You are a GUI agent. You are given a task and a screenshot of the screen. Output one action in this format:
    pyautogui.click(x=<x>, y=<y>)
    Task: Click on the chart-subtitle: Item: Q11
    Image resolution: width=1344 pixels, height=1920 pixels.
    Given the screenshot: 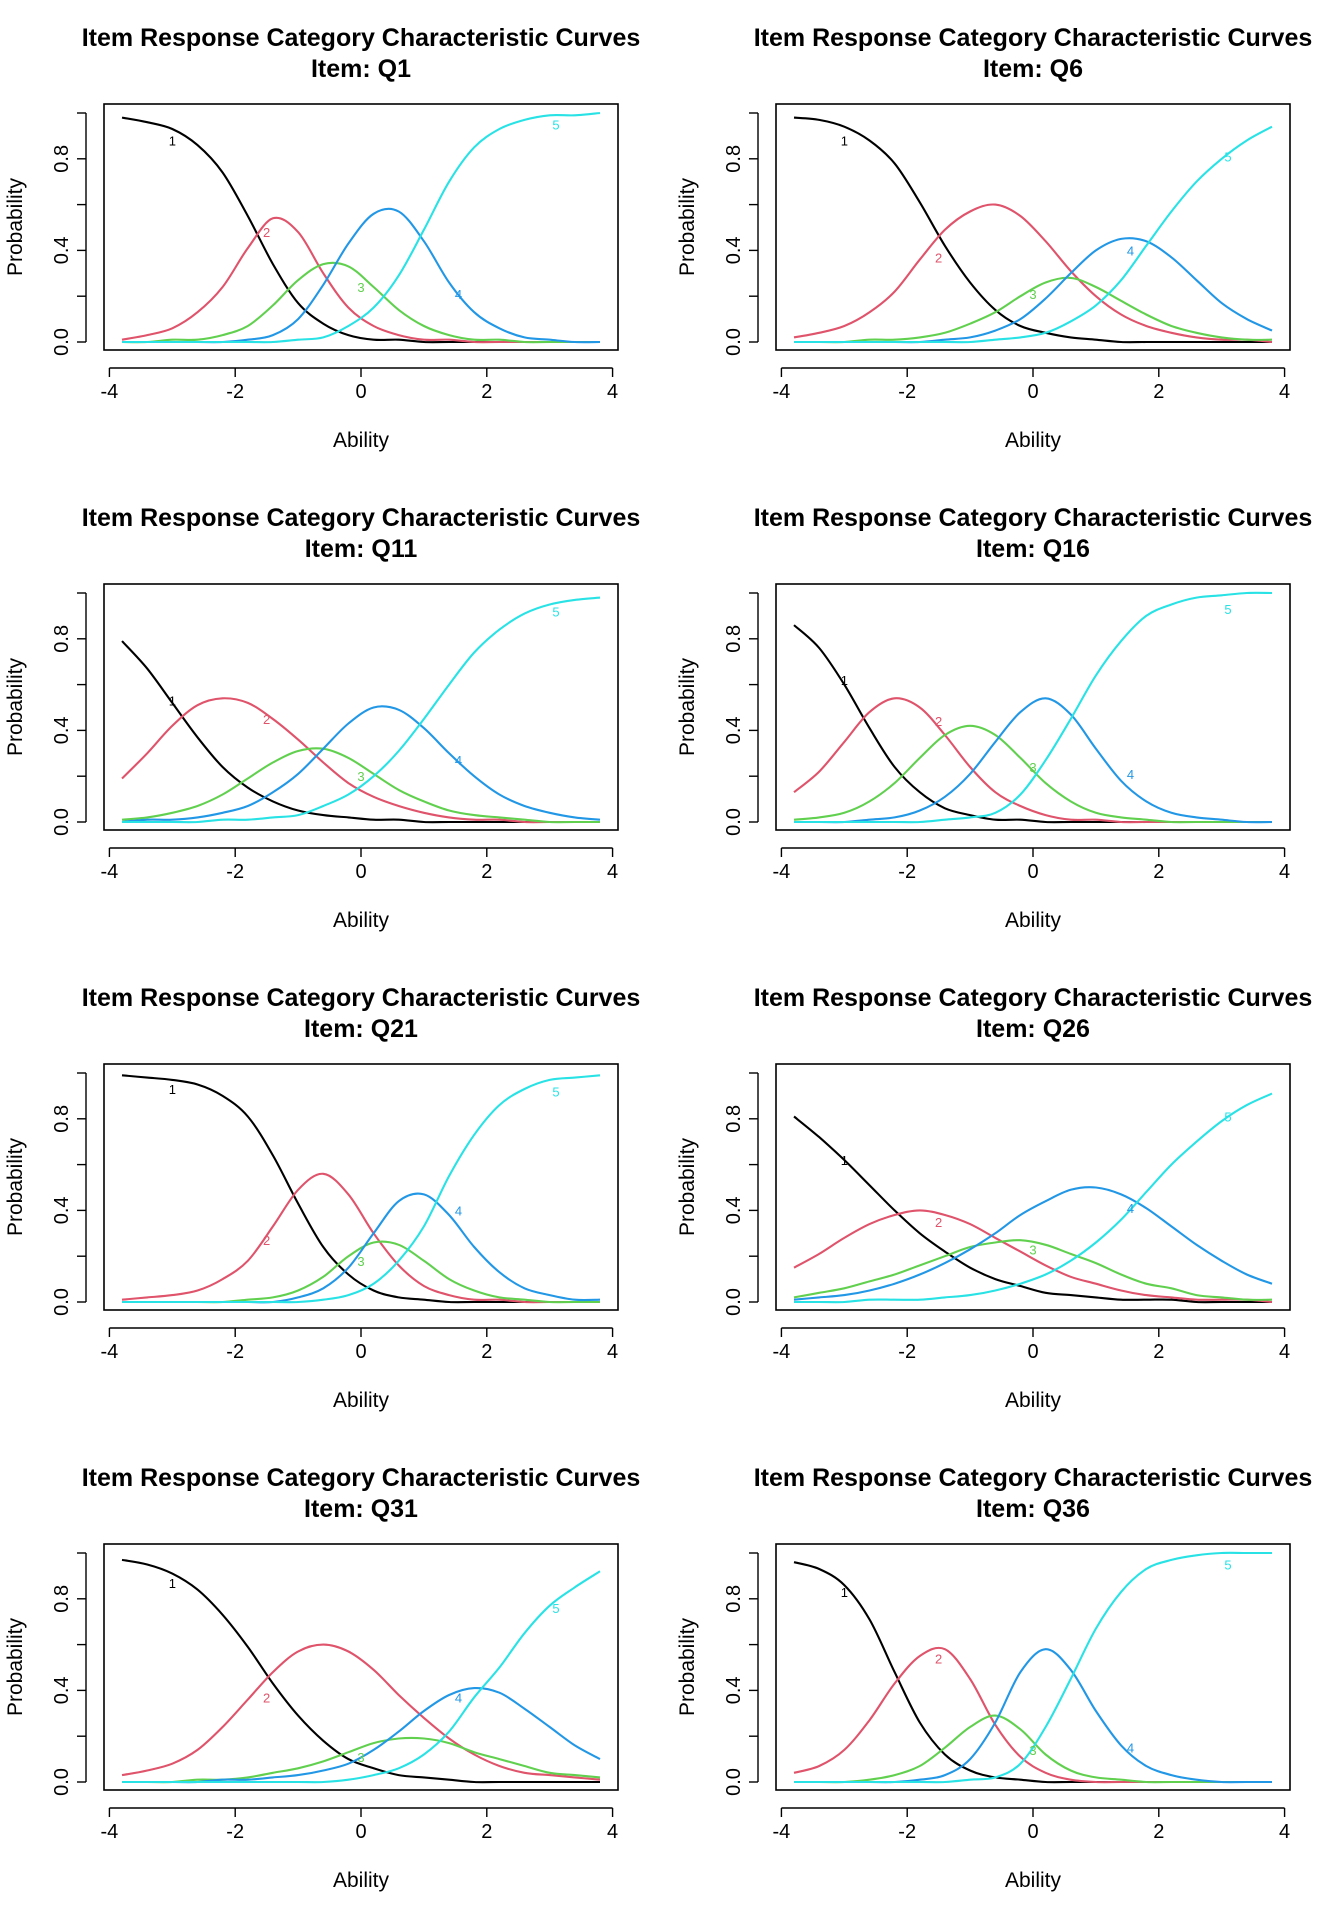 What is the action you would take?
    pyautogui.click(x=361, y=549)
    